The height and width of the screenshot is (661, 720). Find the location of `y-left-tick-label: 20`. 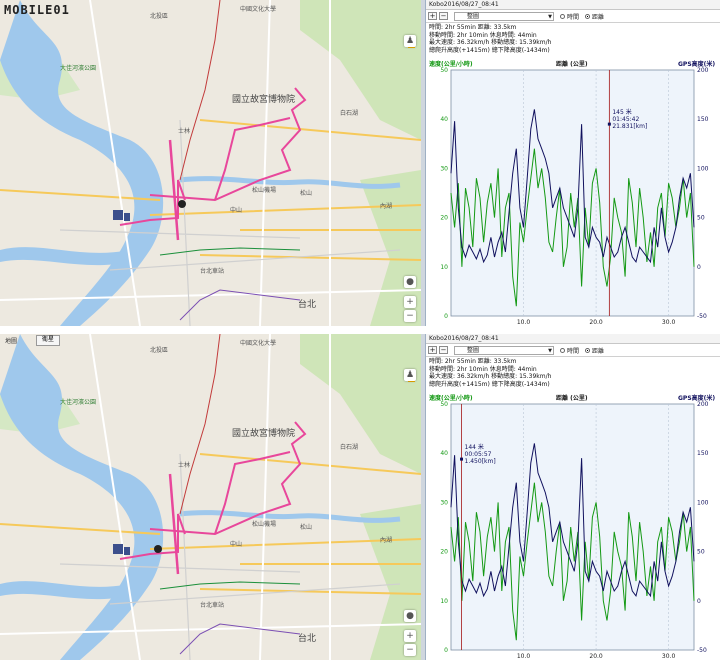

y-left-tick-label: 20 is located at coordinates (444, 552).